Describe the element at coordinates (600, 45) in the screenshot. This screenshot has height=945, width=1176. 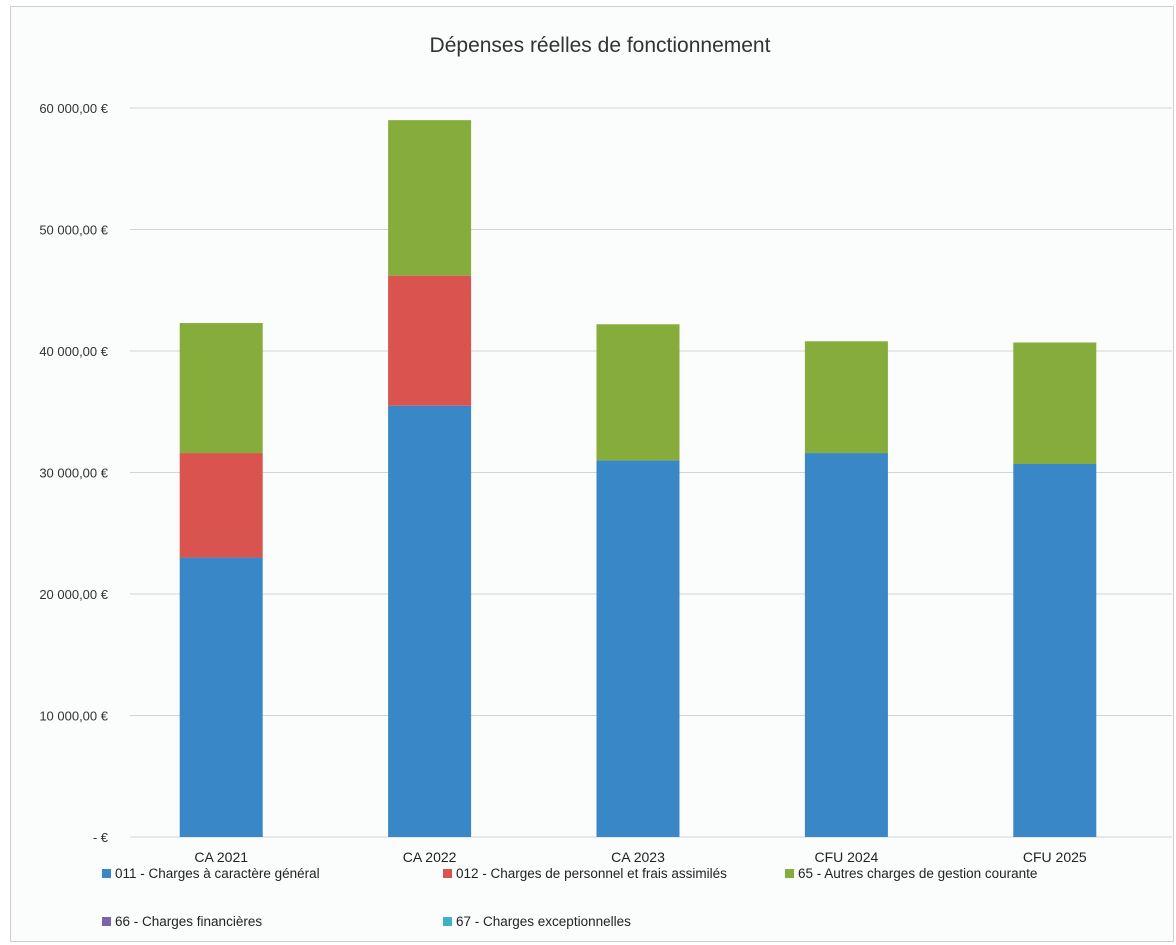
I see `chart-title: Dépenses réelles de fonctionnement` at that location.